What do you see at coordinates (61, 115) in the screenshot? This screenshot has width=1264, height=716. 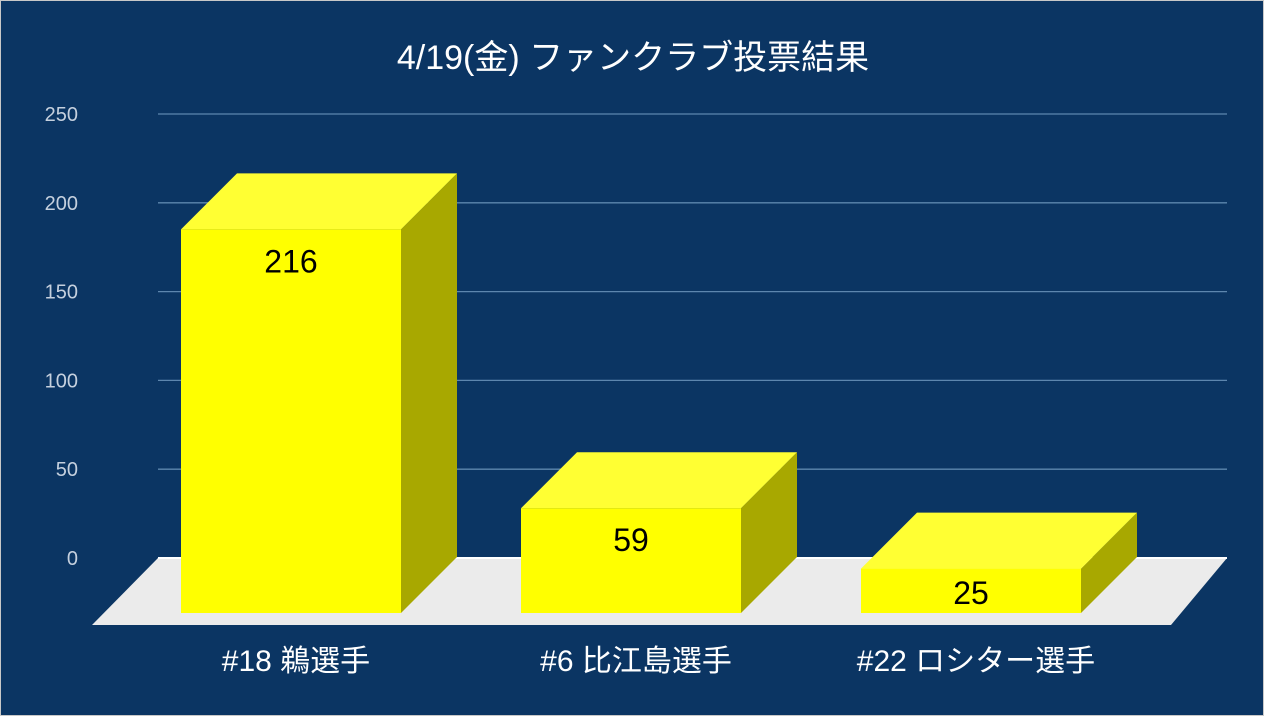 I see `y-tick-label: 250` at bounding box center [61, 115].